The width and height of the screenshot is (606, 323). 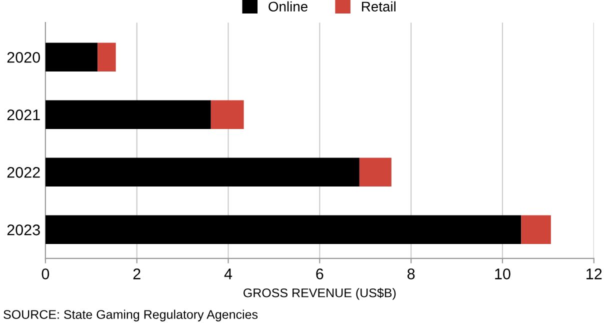 I want to click on legend-label: Retail, so click(x=379, y=6).